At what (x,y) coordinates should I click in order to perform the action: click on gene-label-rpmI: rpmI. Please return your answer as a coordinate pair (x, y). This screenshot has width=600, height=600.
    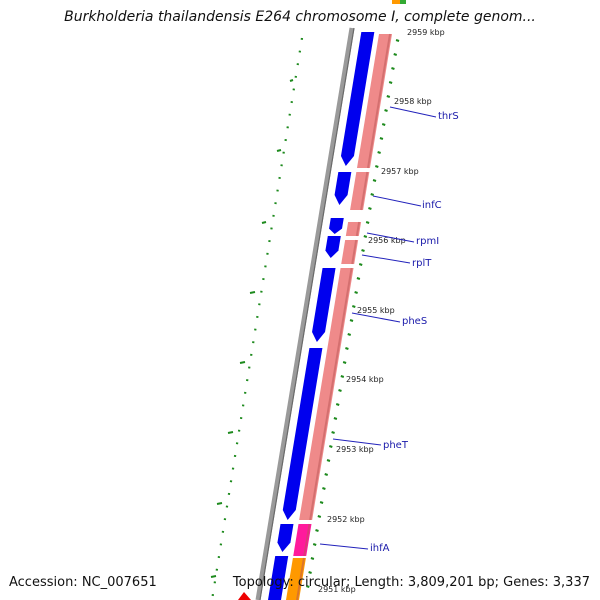
    Looking at the image, I should click on (427, 241).